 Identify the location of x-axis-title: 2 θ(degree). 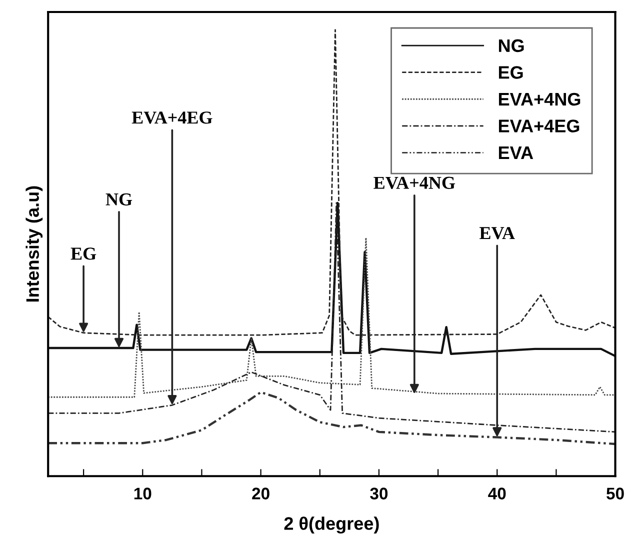
(331, 525).